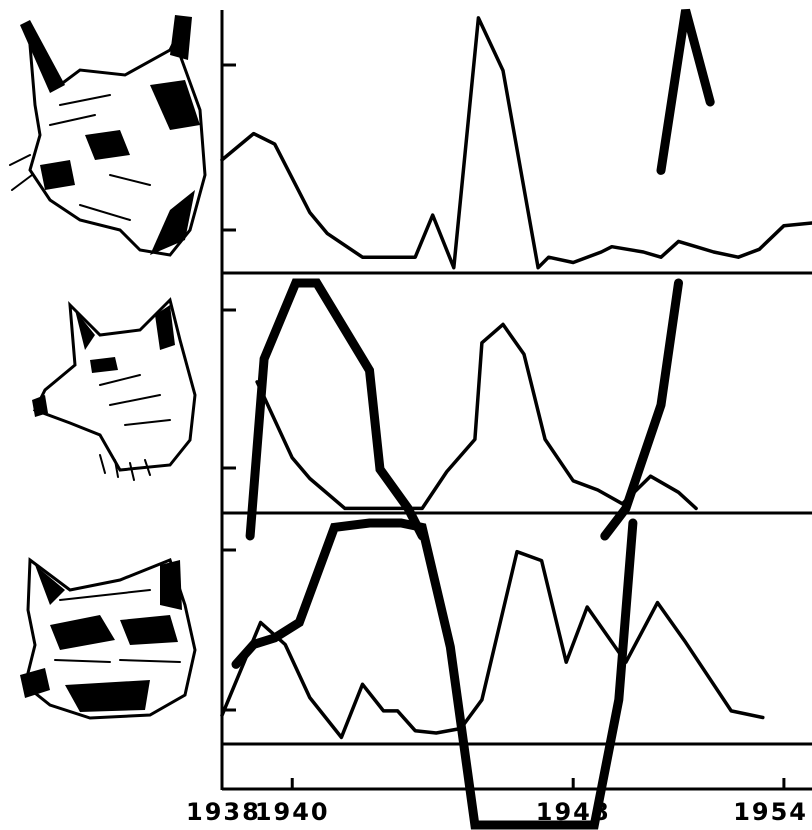 The width and height of the screenshot is (812, 830). I want to click on x-tick-label: 1940, so click(292, 812).